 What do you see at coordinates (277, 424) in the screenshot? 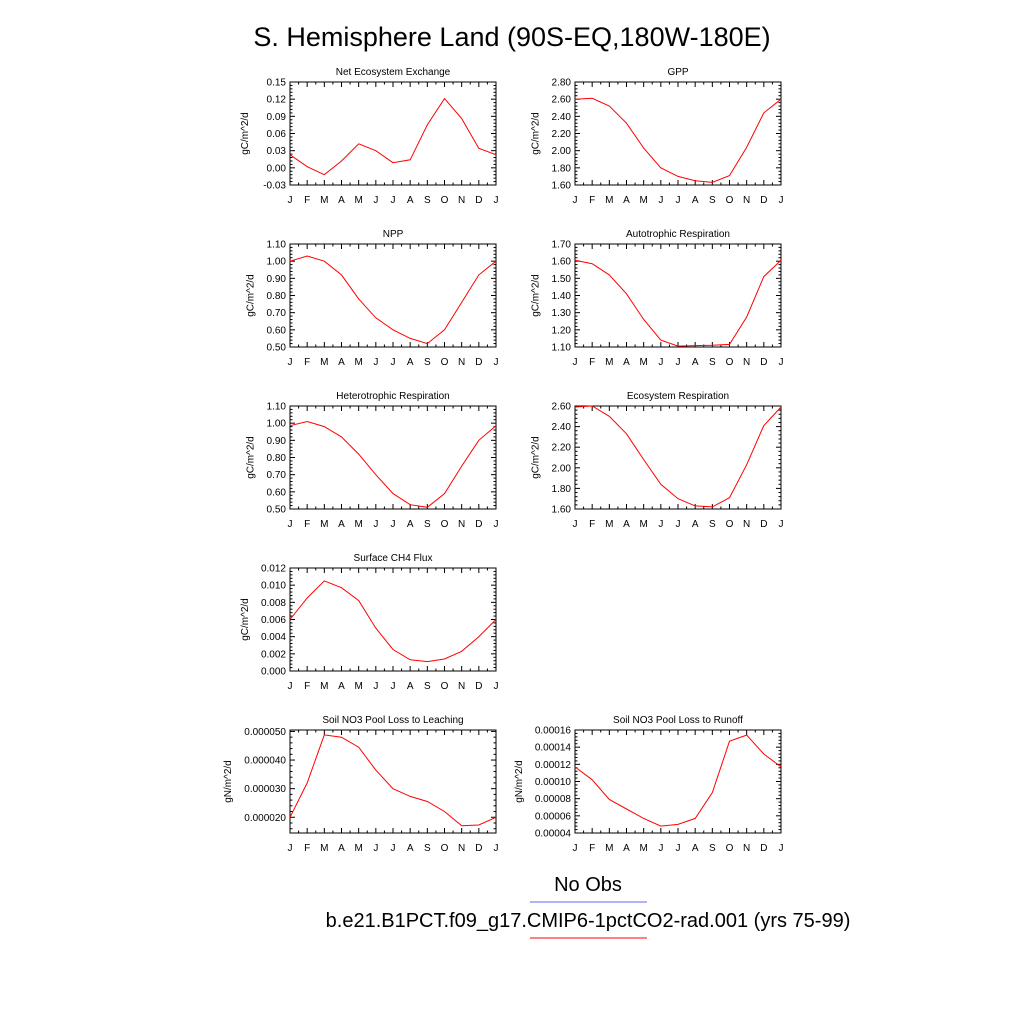
I see `y-tick-label: 1.00` at bounding box center [277, 424].